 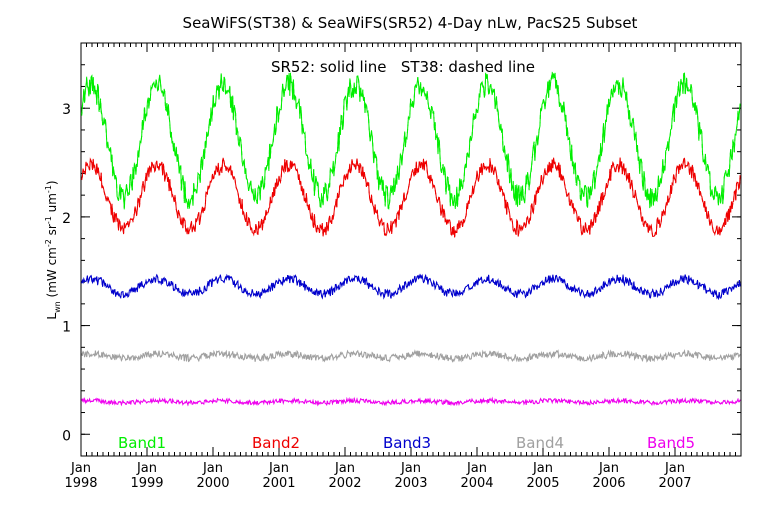 What do you see at coordinates (608, 483) in the screenshot?
I see `x-tick-year-label: 2006` at bounding box center [608, 483].